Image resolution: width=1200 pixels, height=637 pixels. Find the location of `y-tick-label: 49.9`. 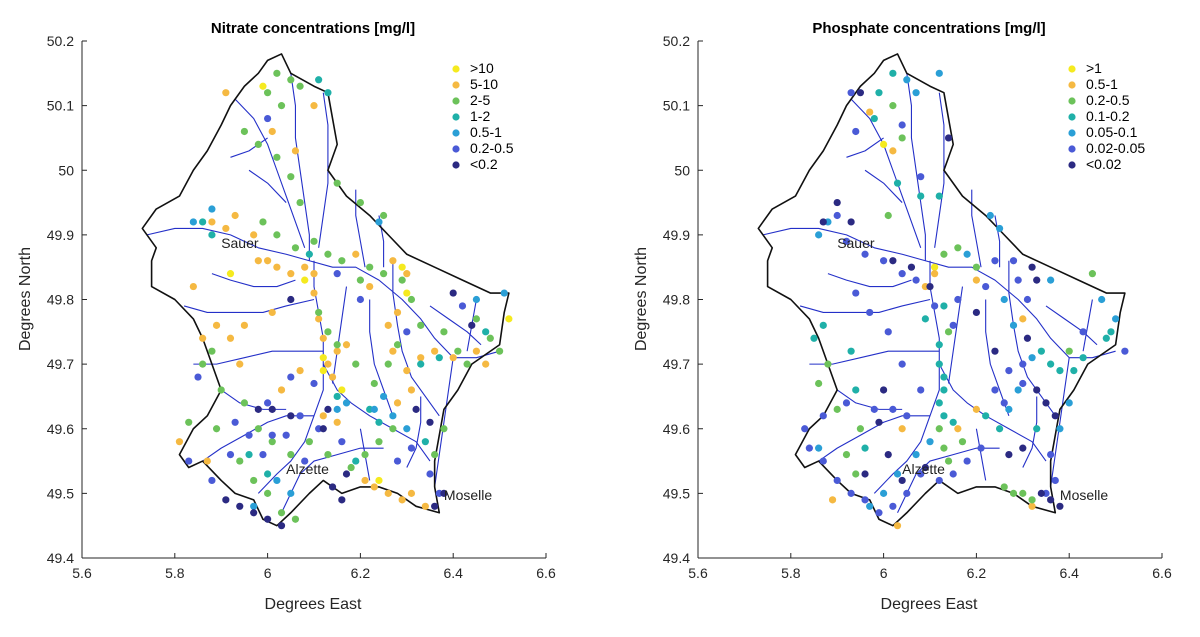

y-tick-label: 49.9 is located at coordinates (60, 235).